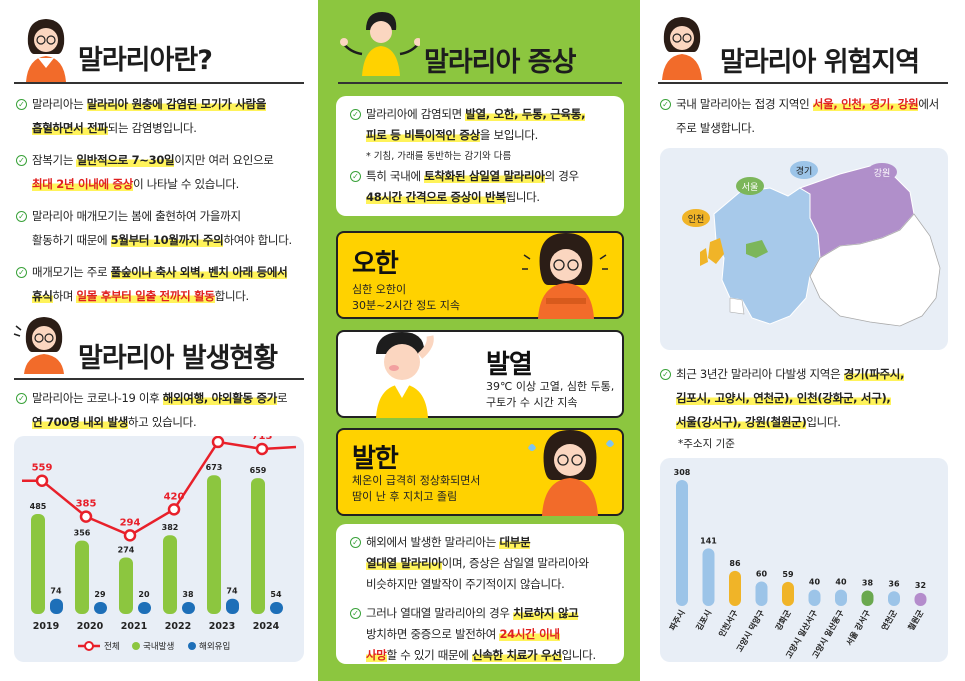 Image resolution: width=965 pixels, height=681 pixels. I want to click on bullet-line: 말라리아 매개모기는 봄에 출현하여 가을까지, so click(136, 216).